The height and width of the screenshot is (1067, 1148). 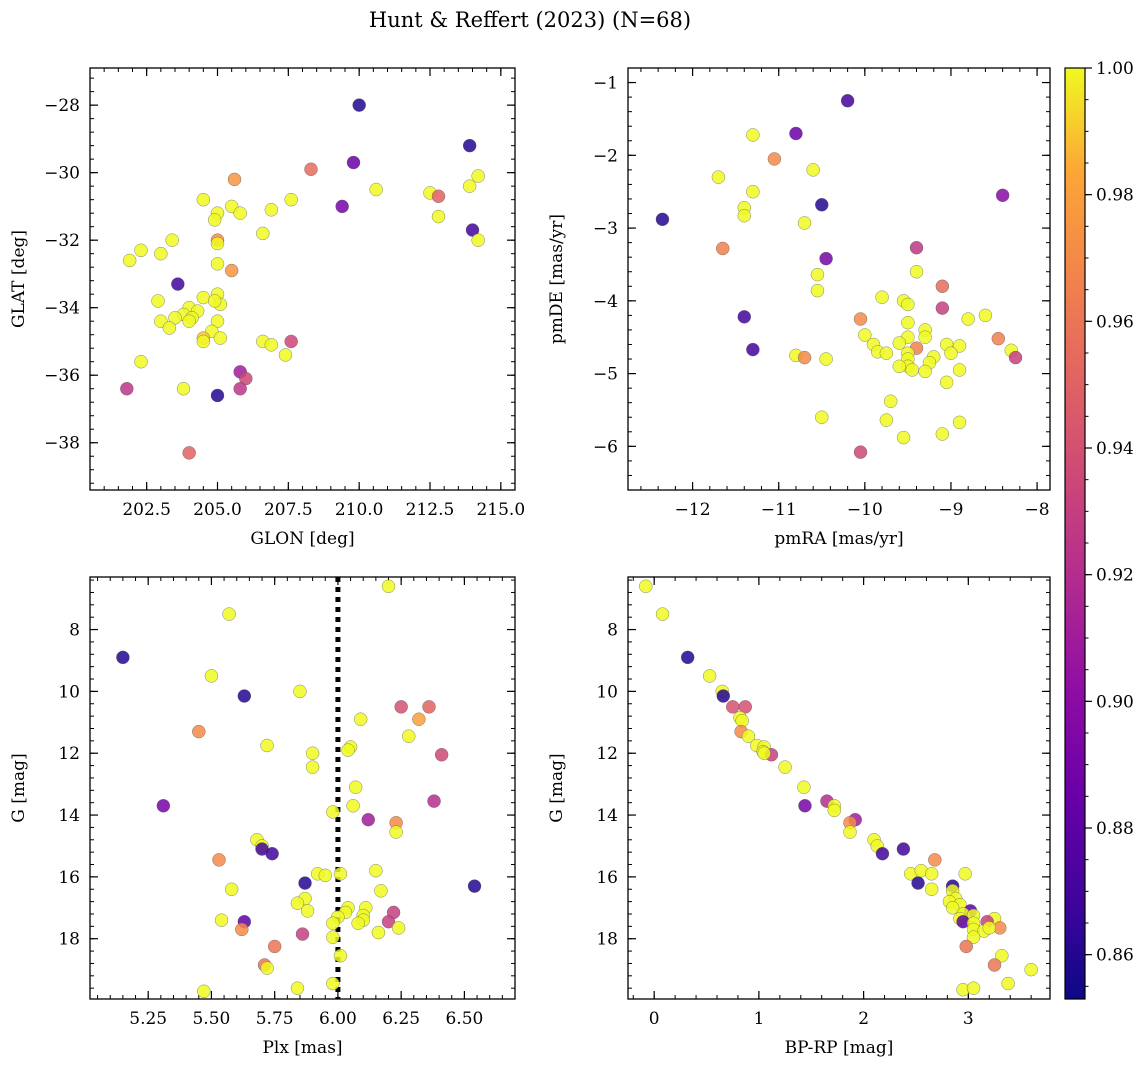 What do you see at coordinates (302, 279) in the screenshot?
I see `points` at bounding box center [302, 279].